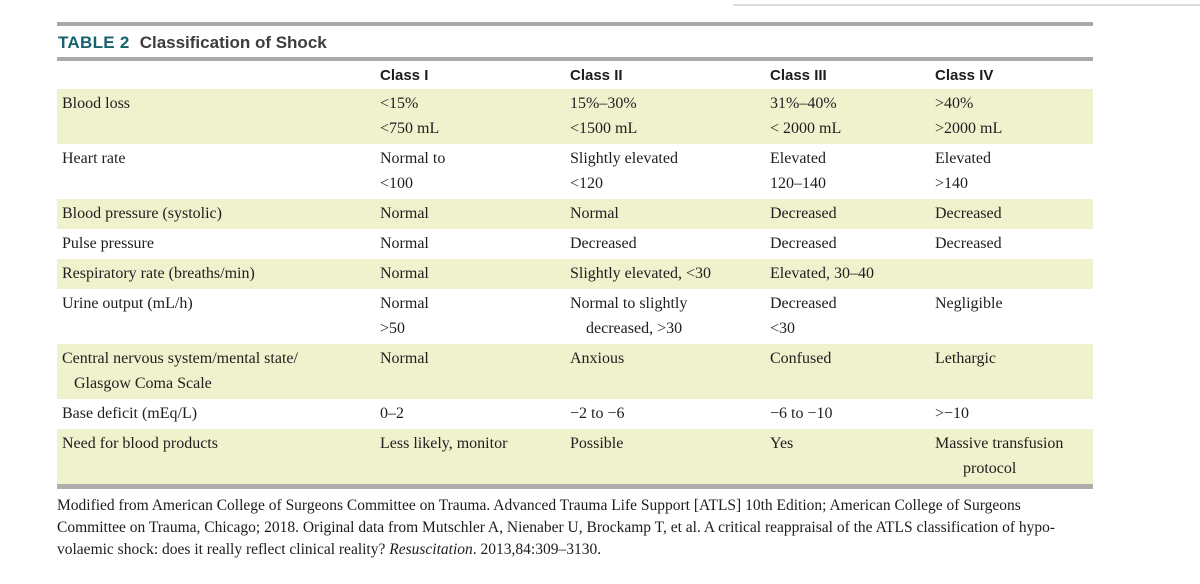 Image resolution: width=1200 pixels, height=584 pixels. What do you see at coordinates (624, 171) in the screenshot?
I see `table-cell: Slightly elevated <120` at bounding box center [624, 171].